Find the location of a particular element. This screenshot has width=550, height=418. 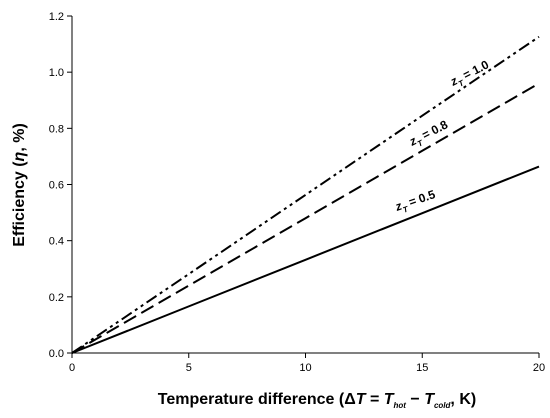

y-tick-label: 0.0 is located at coordinates (56, 354).